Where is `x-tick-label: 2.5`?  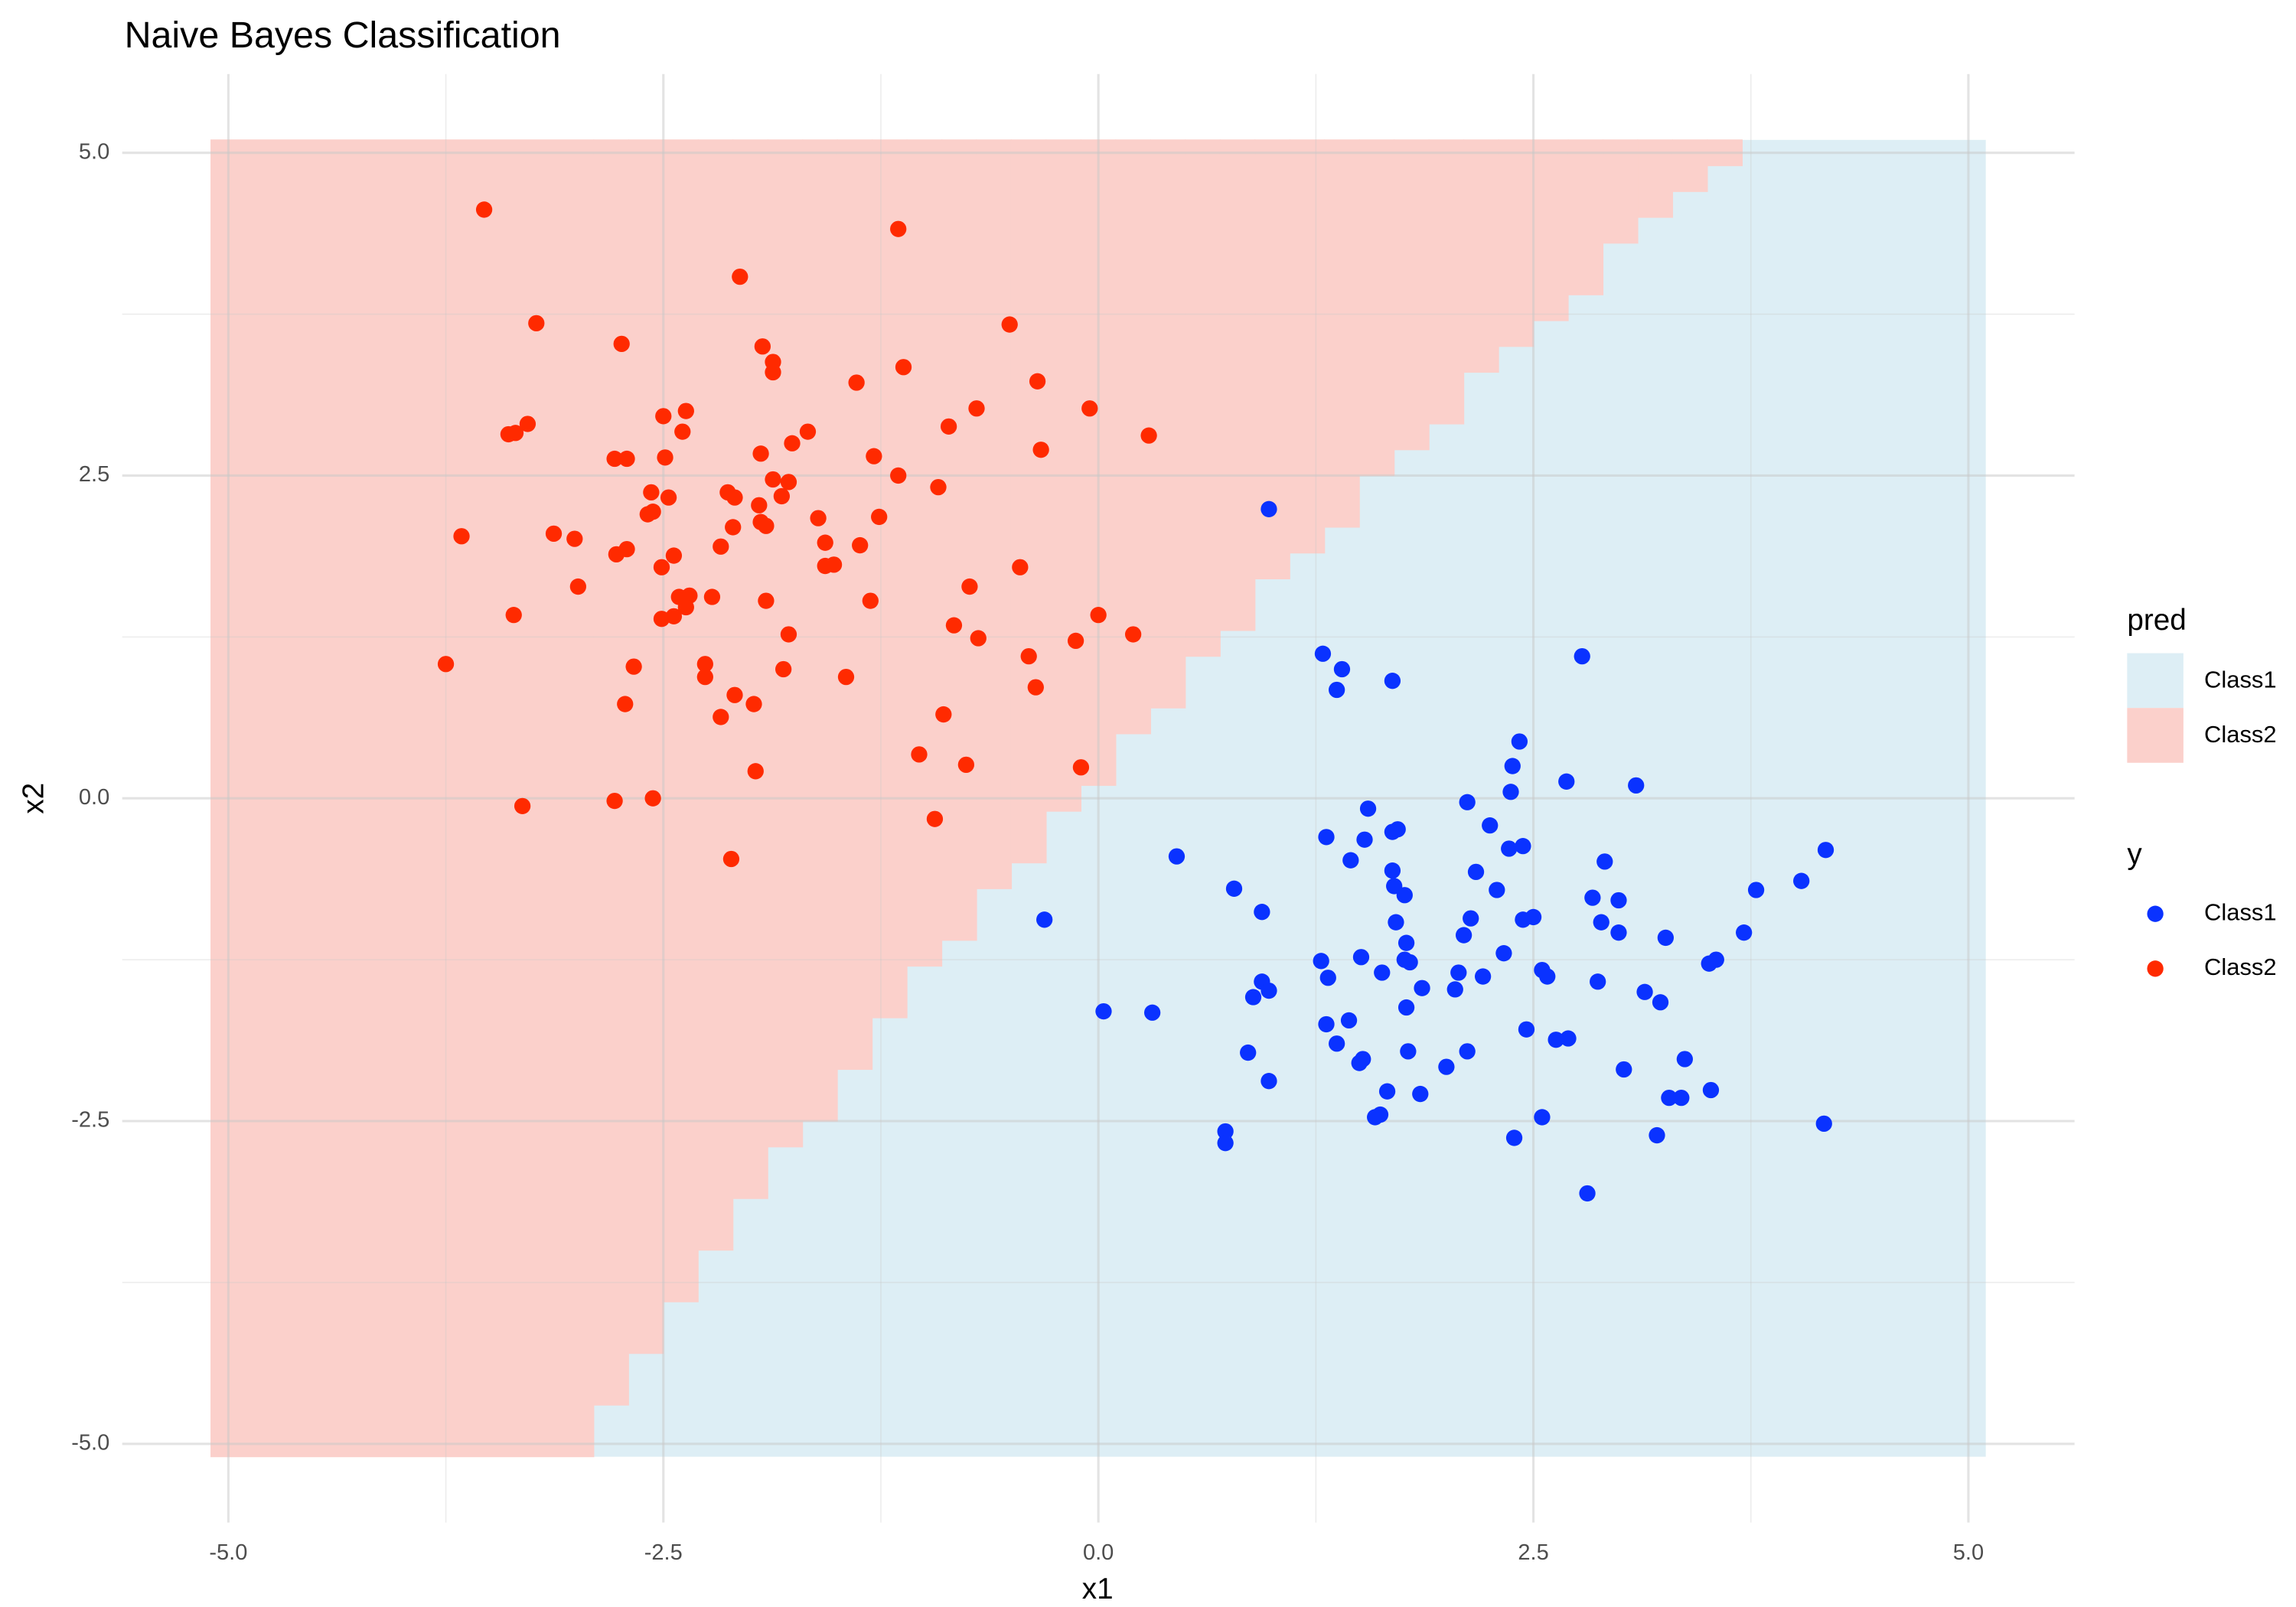
x-tick-label: 2.5 is located at coordinates (1533, 1552).